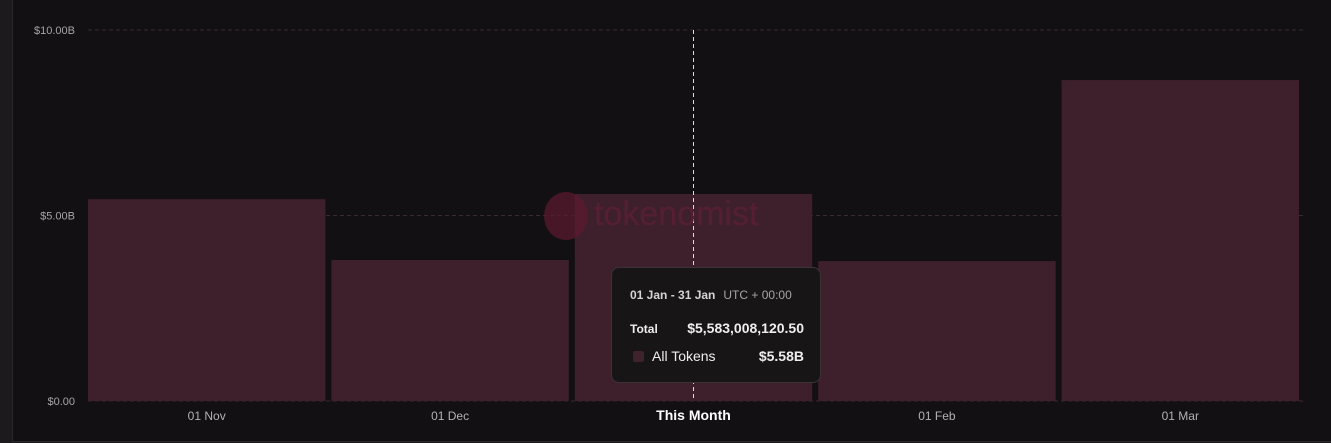 This screenshot has width=1331, height=443. What do you see at coordinates (644, 329) in the screenshot?
I see `tooltip-total-label: Total` at bounding box center [644, 329].